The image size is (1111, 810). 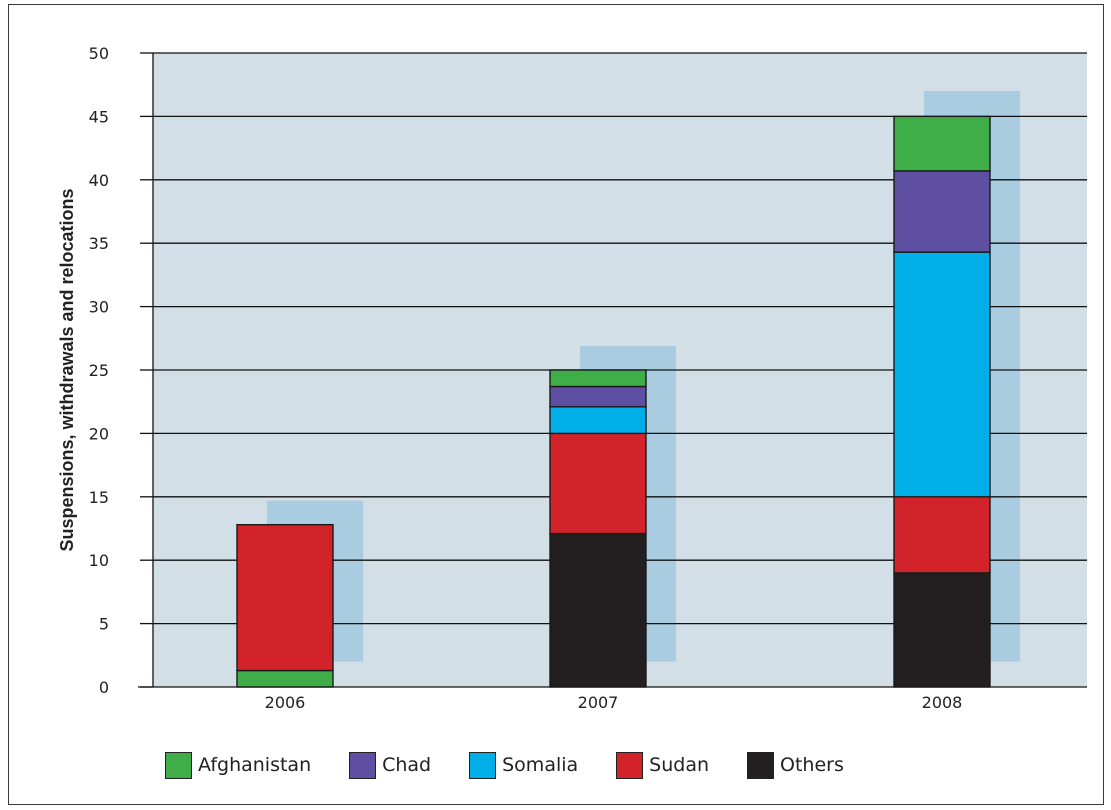 I want to click on y-tick-label-0: 0, so click(x=104, y=687).